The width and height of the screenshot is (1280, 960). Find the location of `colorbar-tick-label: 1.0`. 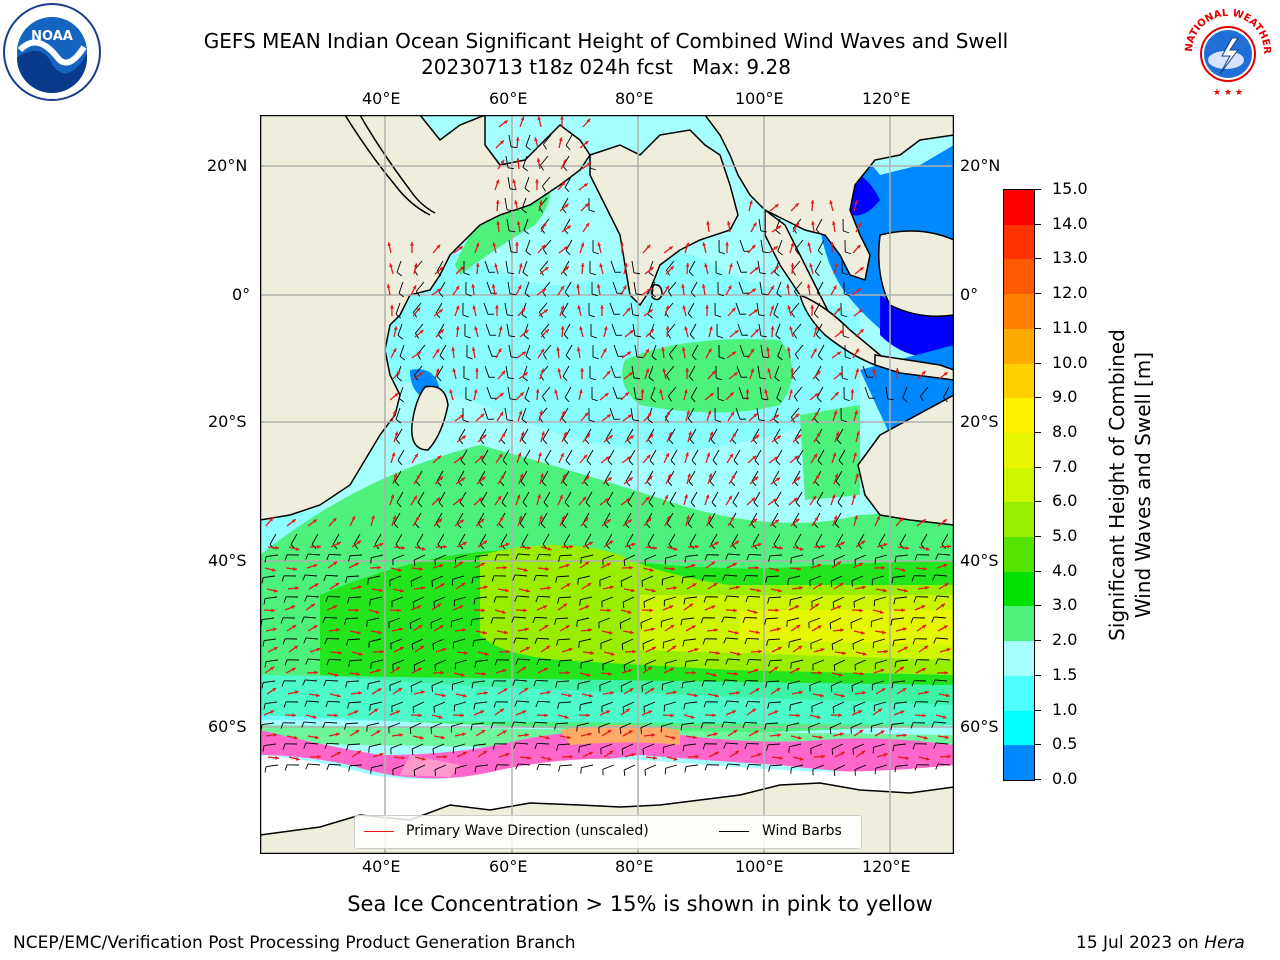

colorbar-tick-label: 1.0 is located at coordinates (1065, 709).